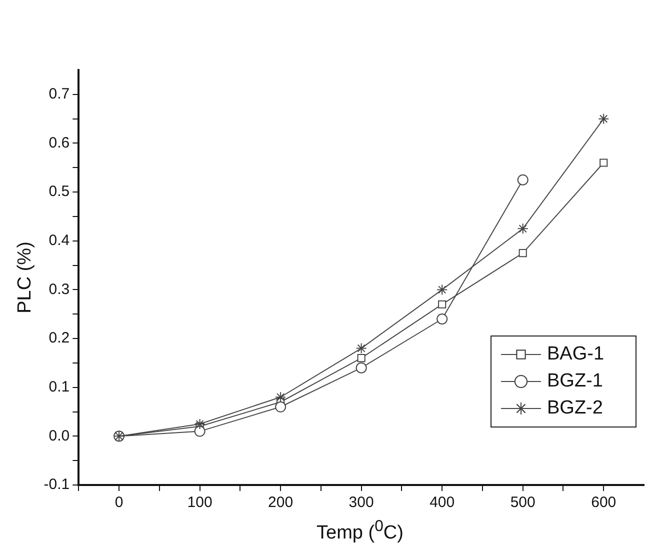  What do you see at coordinates (360, 531) in the screenshot?
I see `x-axis-title: Temp ($^{0}$C)` at bounding box center [360, 531].